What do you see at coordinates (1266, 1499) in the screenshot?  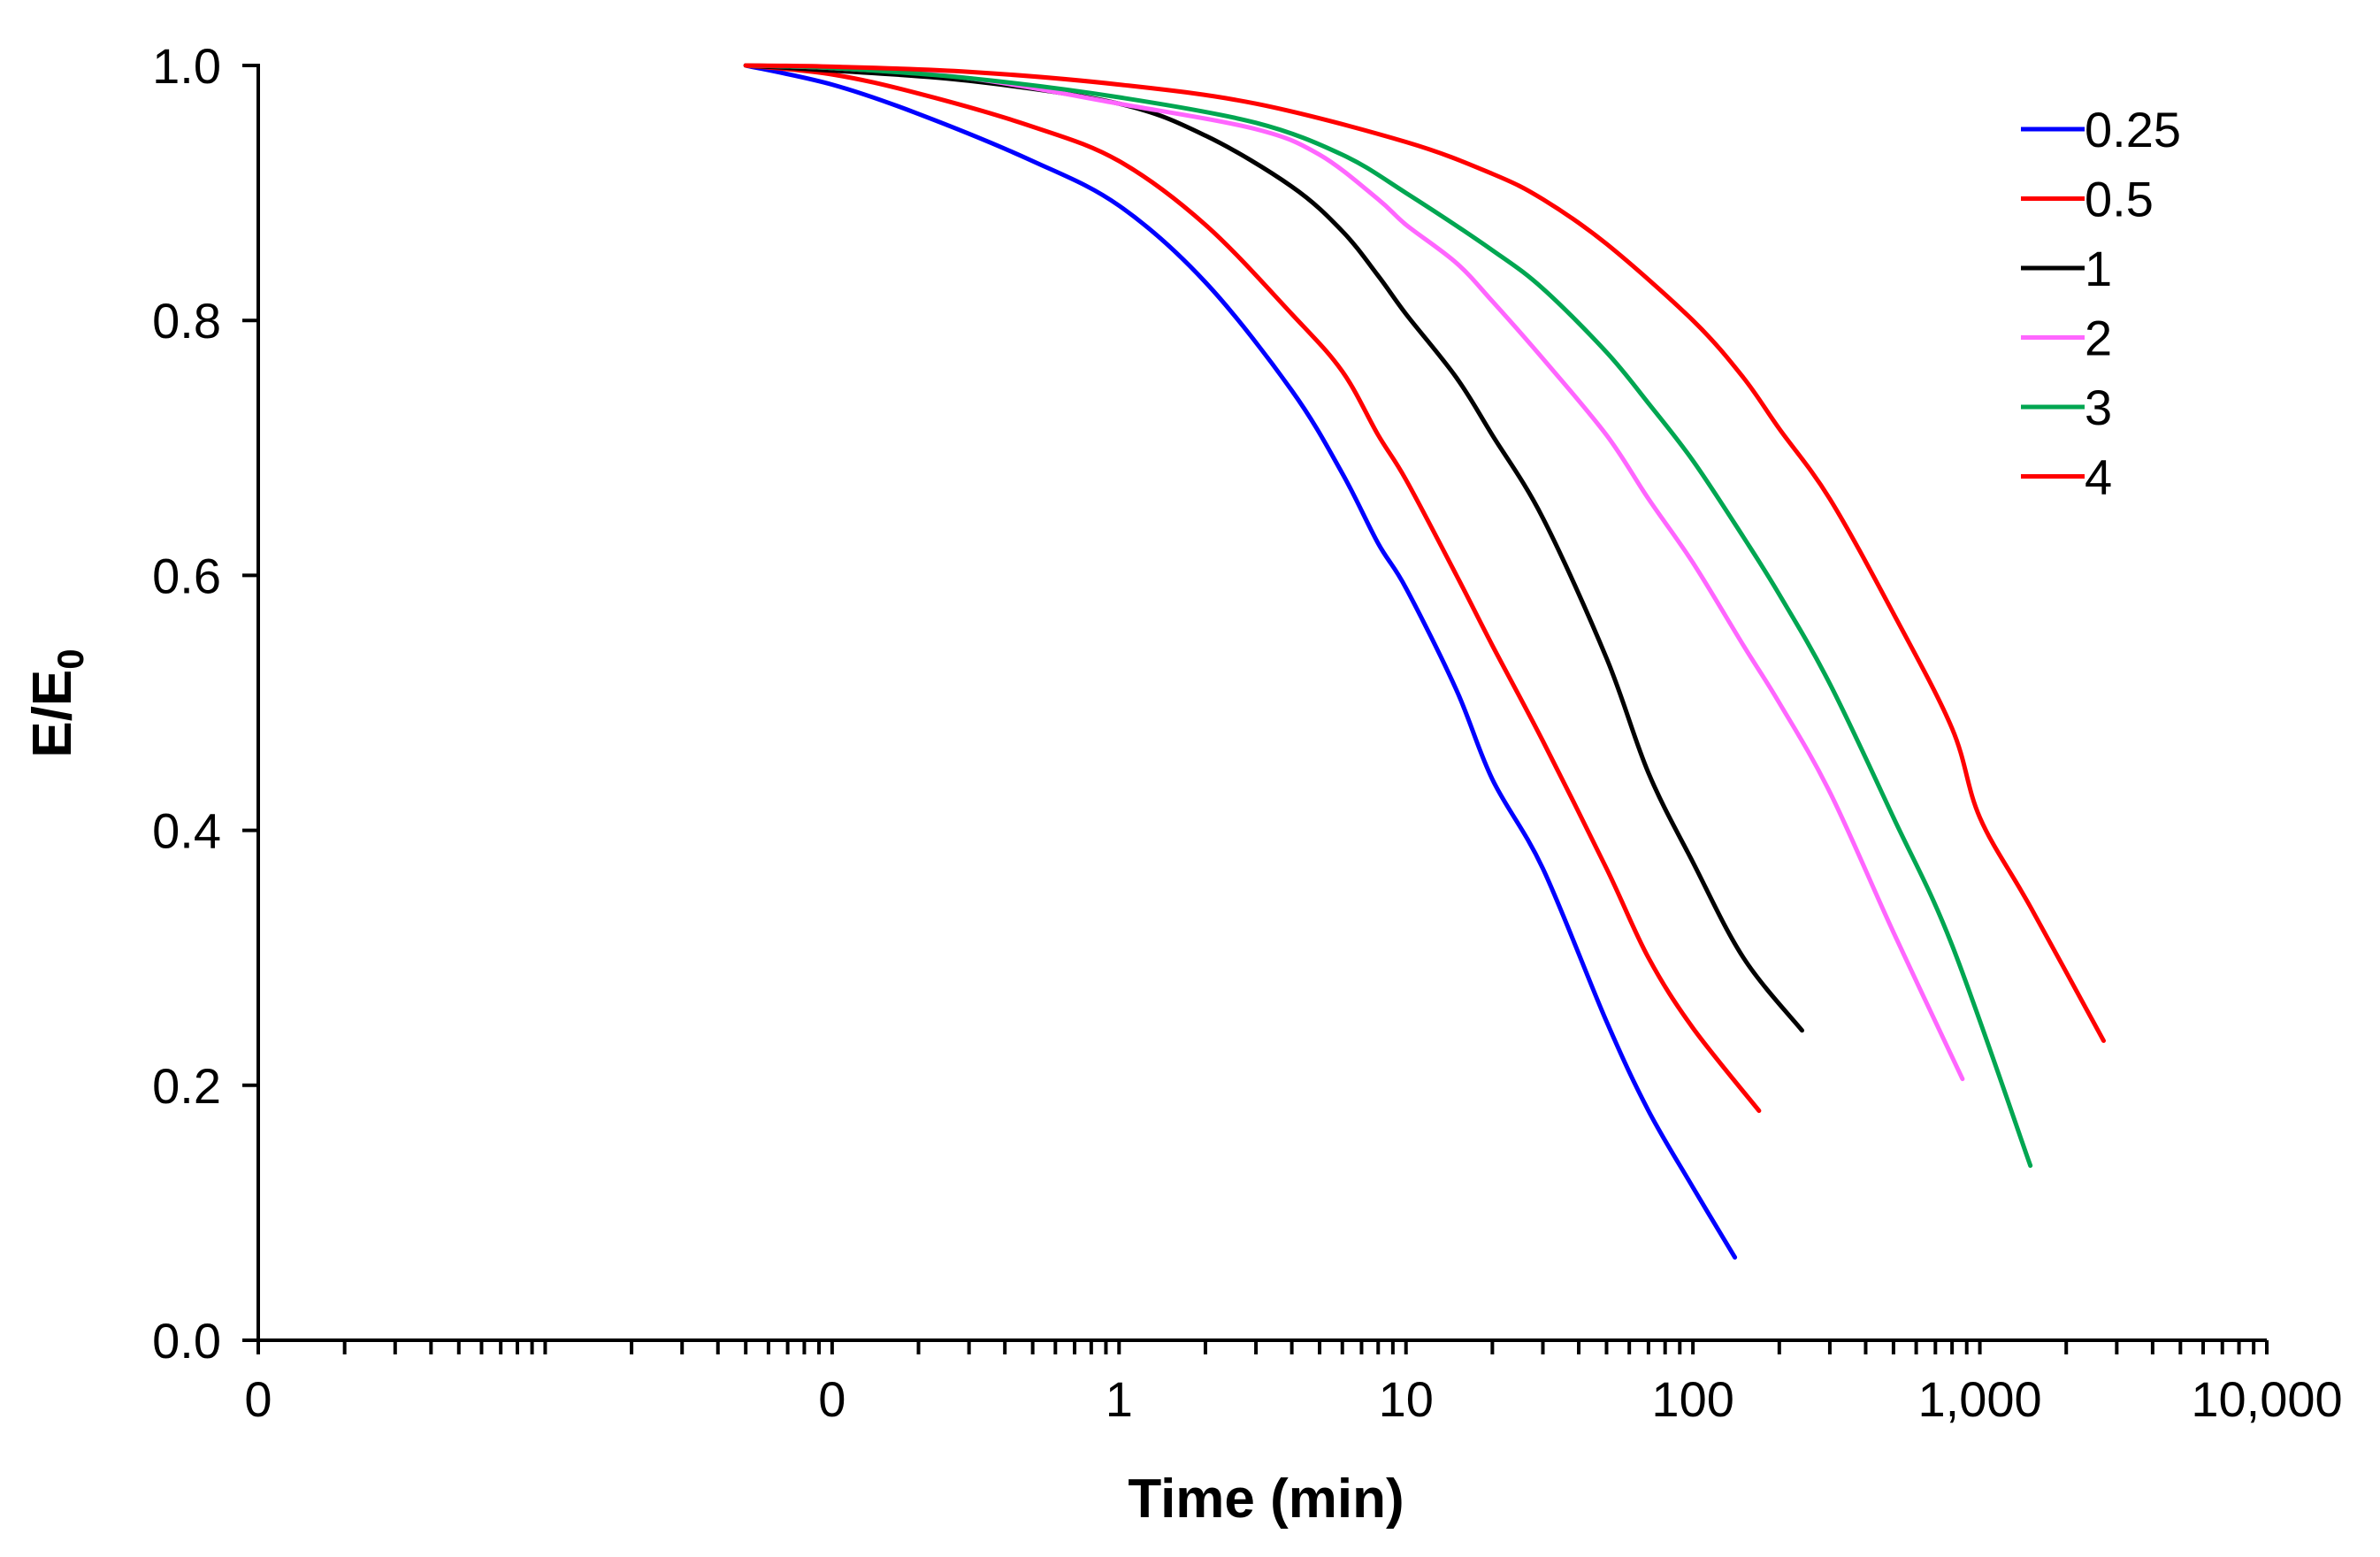 I see `x-axis-title: Time (min)` at bounding box center [1266, 1499].